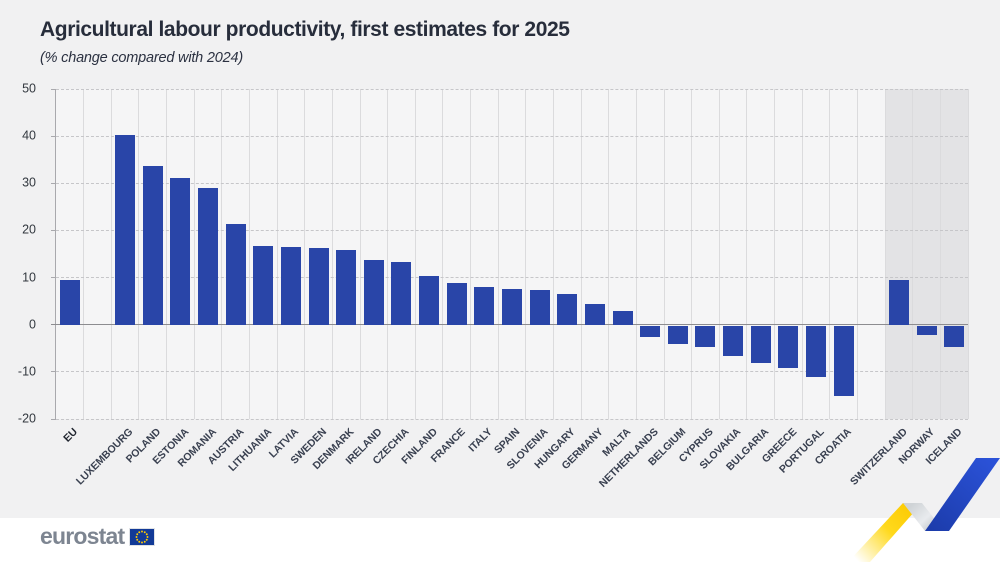 This screenshot has height=562, width=1000. Describe the element at coordinates (843, 361) in the screenshot. I see `bar-croatia` at that location.